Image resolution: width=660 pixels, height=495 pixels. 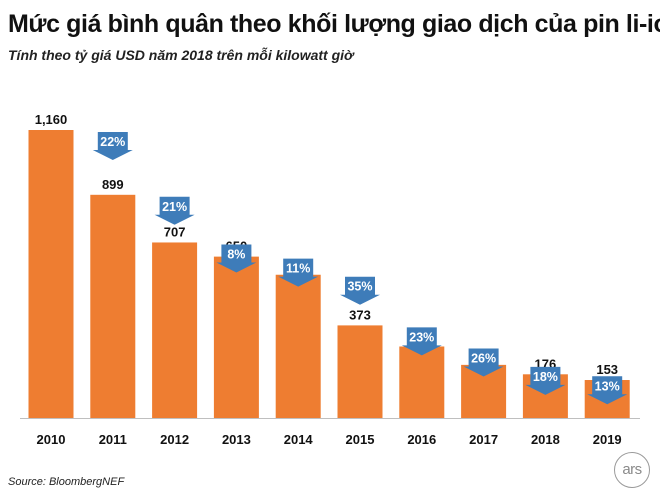 I want to click on drop-arrow-2014, so click(x=298, y=272).